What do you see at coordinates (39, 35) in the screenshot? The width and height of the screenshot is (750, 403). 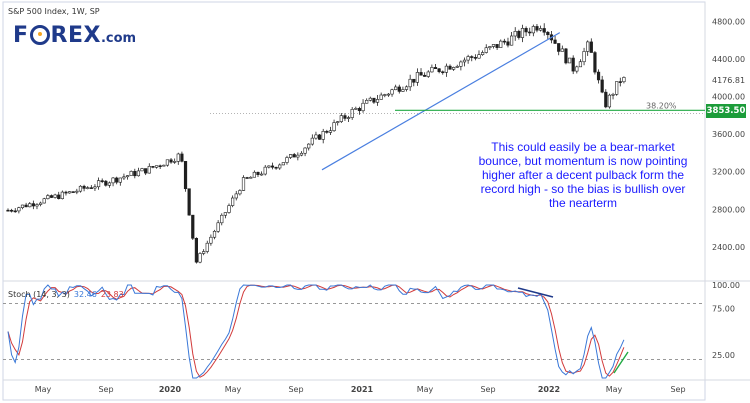 I see `logo-o-icon` at bounding box center [39, 35].